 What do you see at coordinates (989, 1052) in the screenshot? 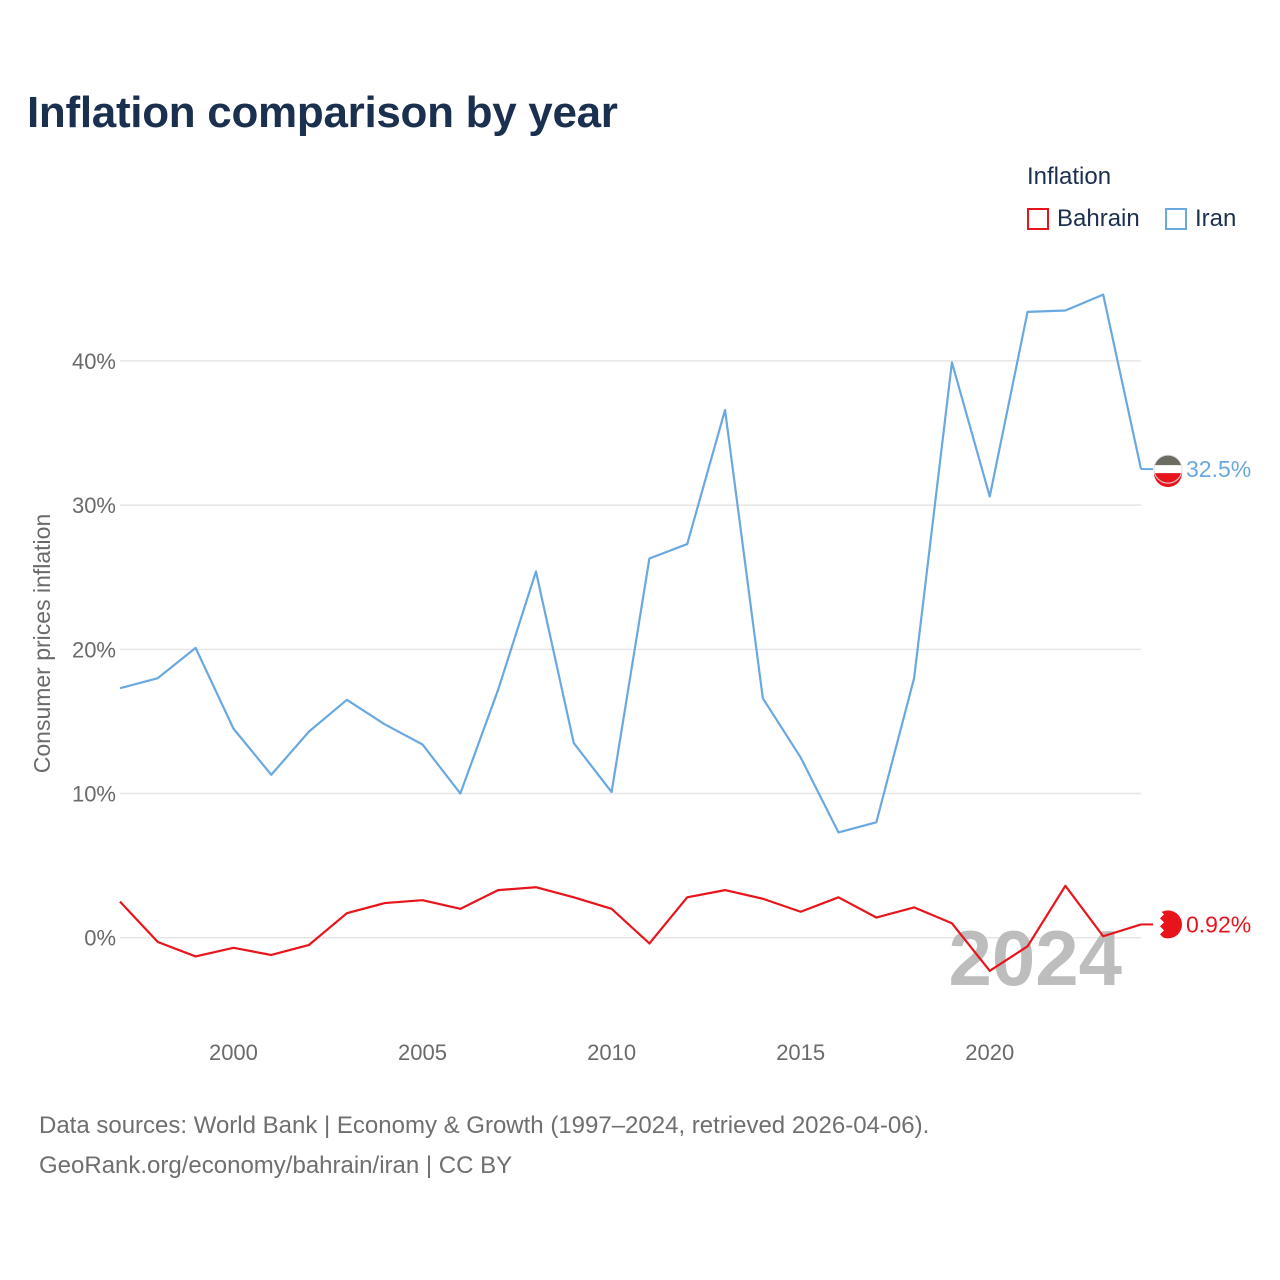
I see `x-tick-label: 2020` at bounding box center [989, 1052].